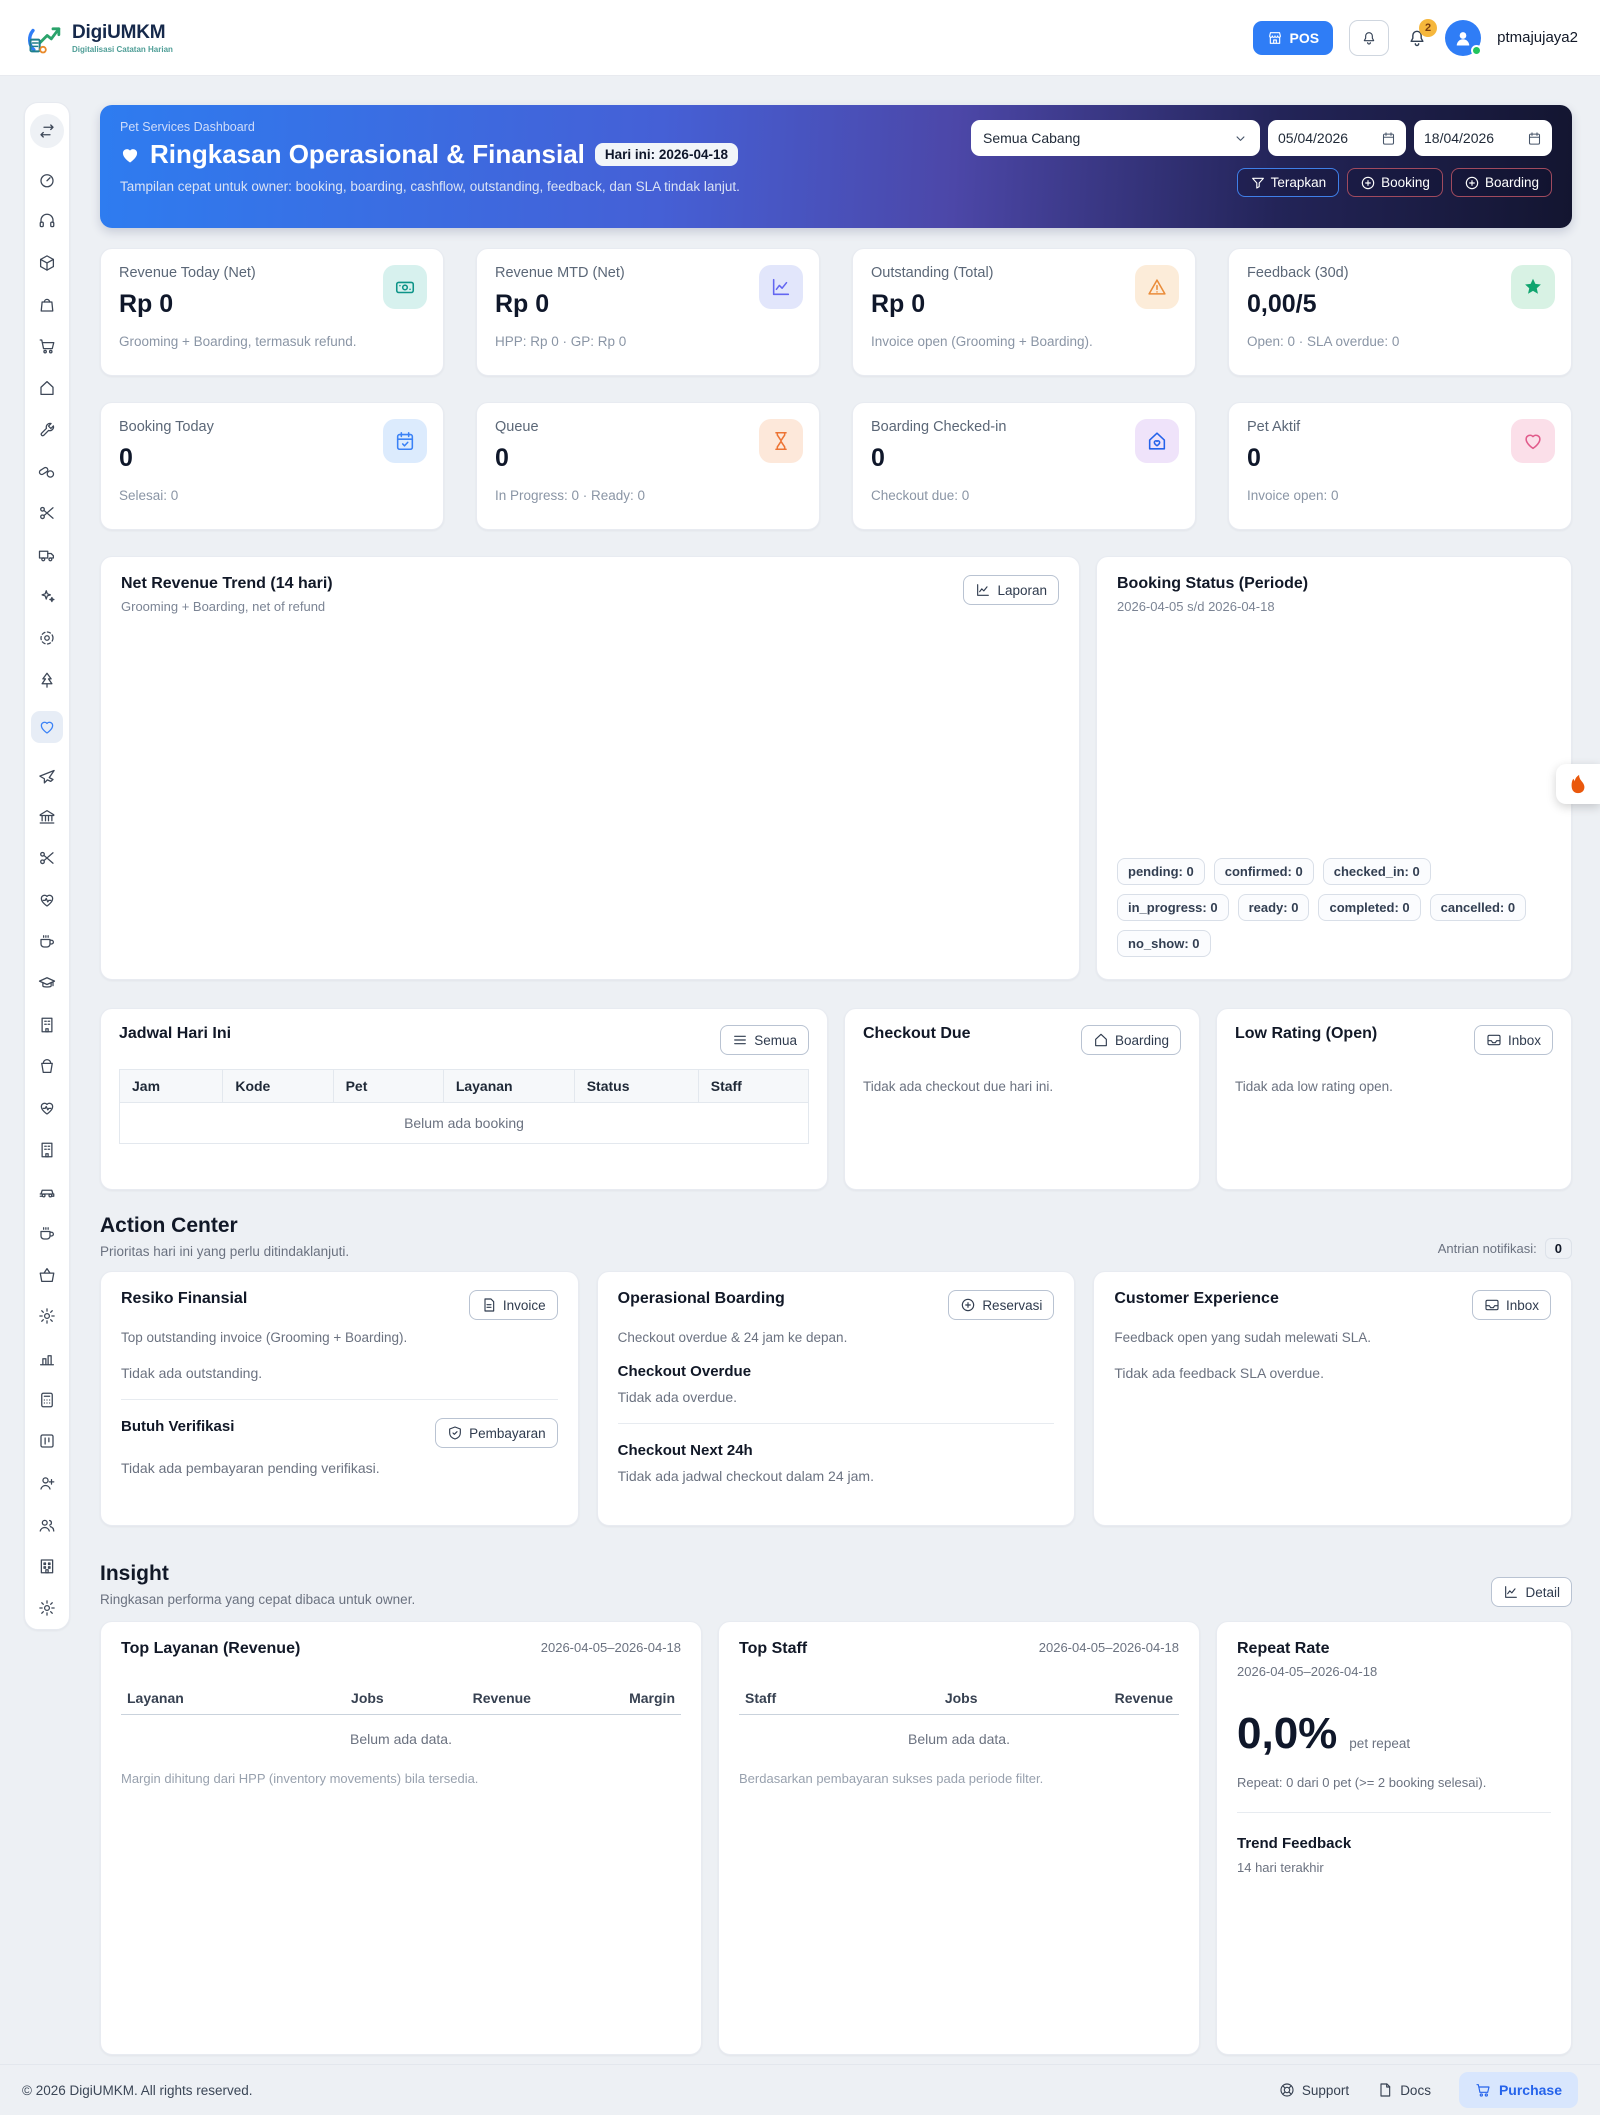 The height and width of the screenshot is (2115, 1600). What do you see at coordinates (47, 555) in the screenshot?
I see `sidebar-item-logistics` at bounding box center [47, 555].